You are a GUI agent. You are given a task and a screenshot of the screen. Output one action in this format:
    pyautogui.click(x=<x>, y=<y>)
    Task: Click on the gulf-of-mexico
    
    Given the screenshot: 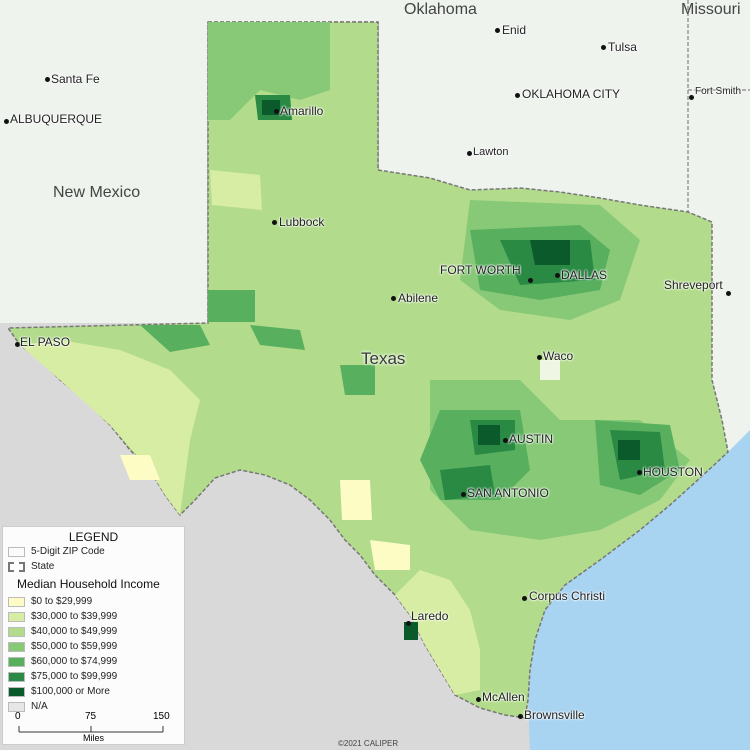 What is the action you would take?
    pyautogui.click(x=639, y=590)
    